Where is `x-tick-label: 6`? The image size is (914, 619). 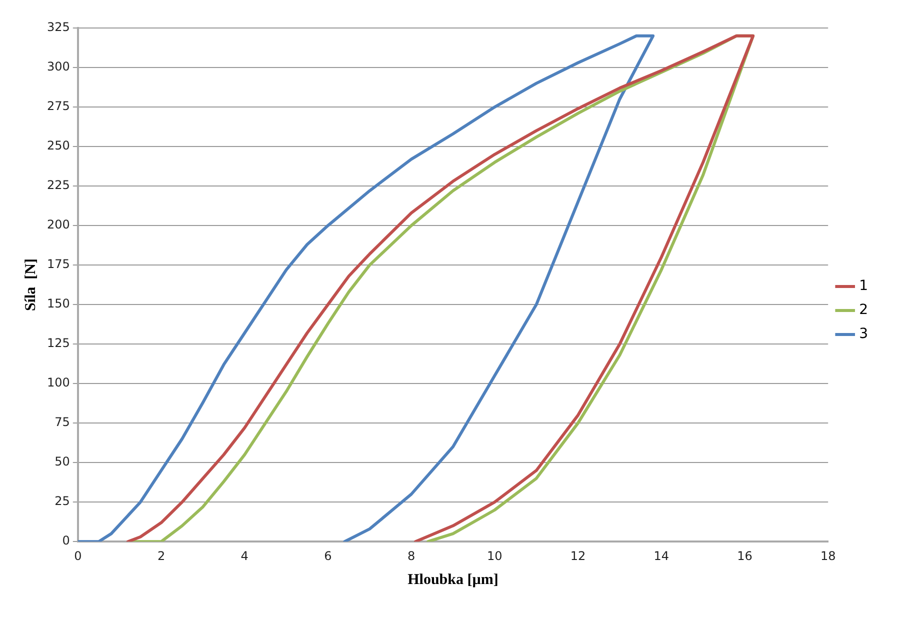 x-tick-label: 6 is located at coordinates (328, 555).